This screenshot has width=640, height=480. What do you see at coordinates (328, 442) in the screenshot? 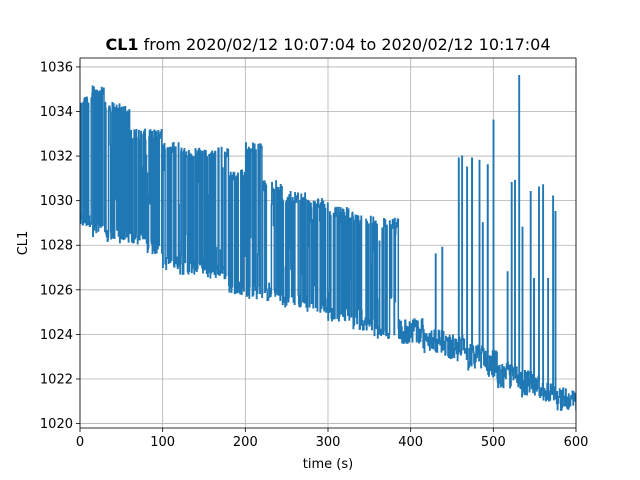
I see `x-tick-label: 300` at bounding box center [328, 442].